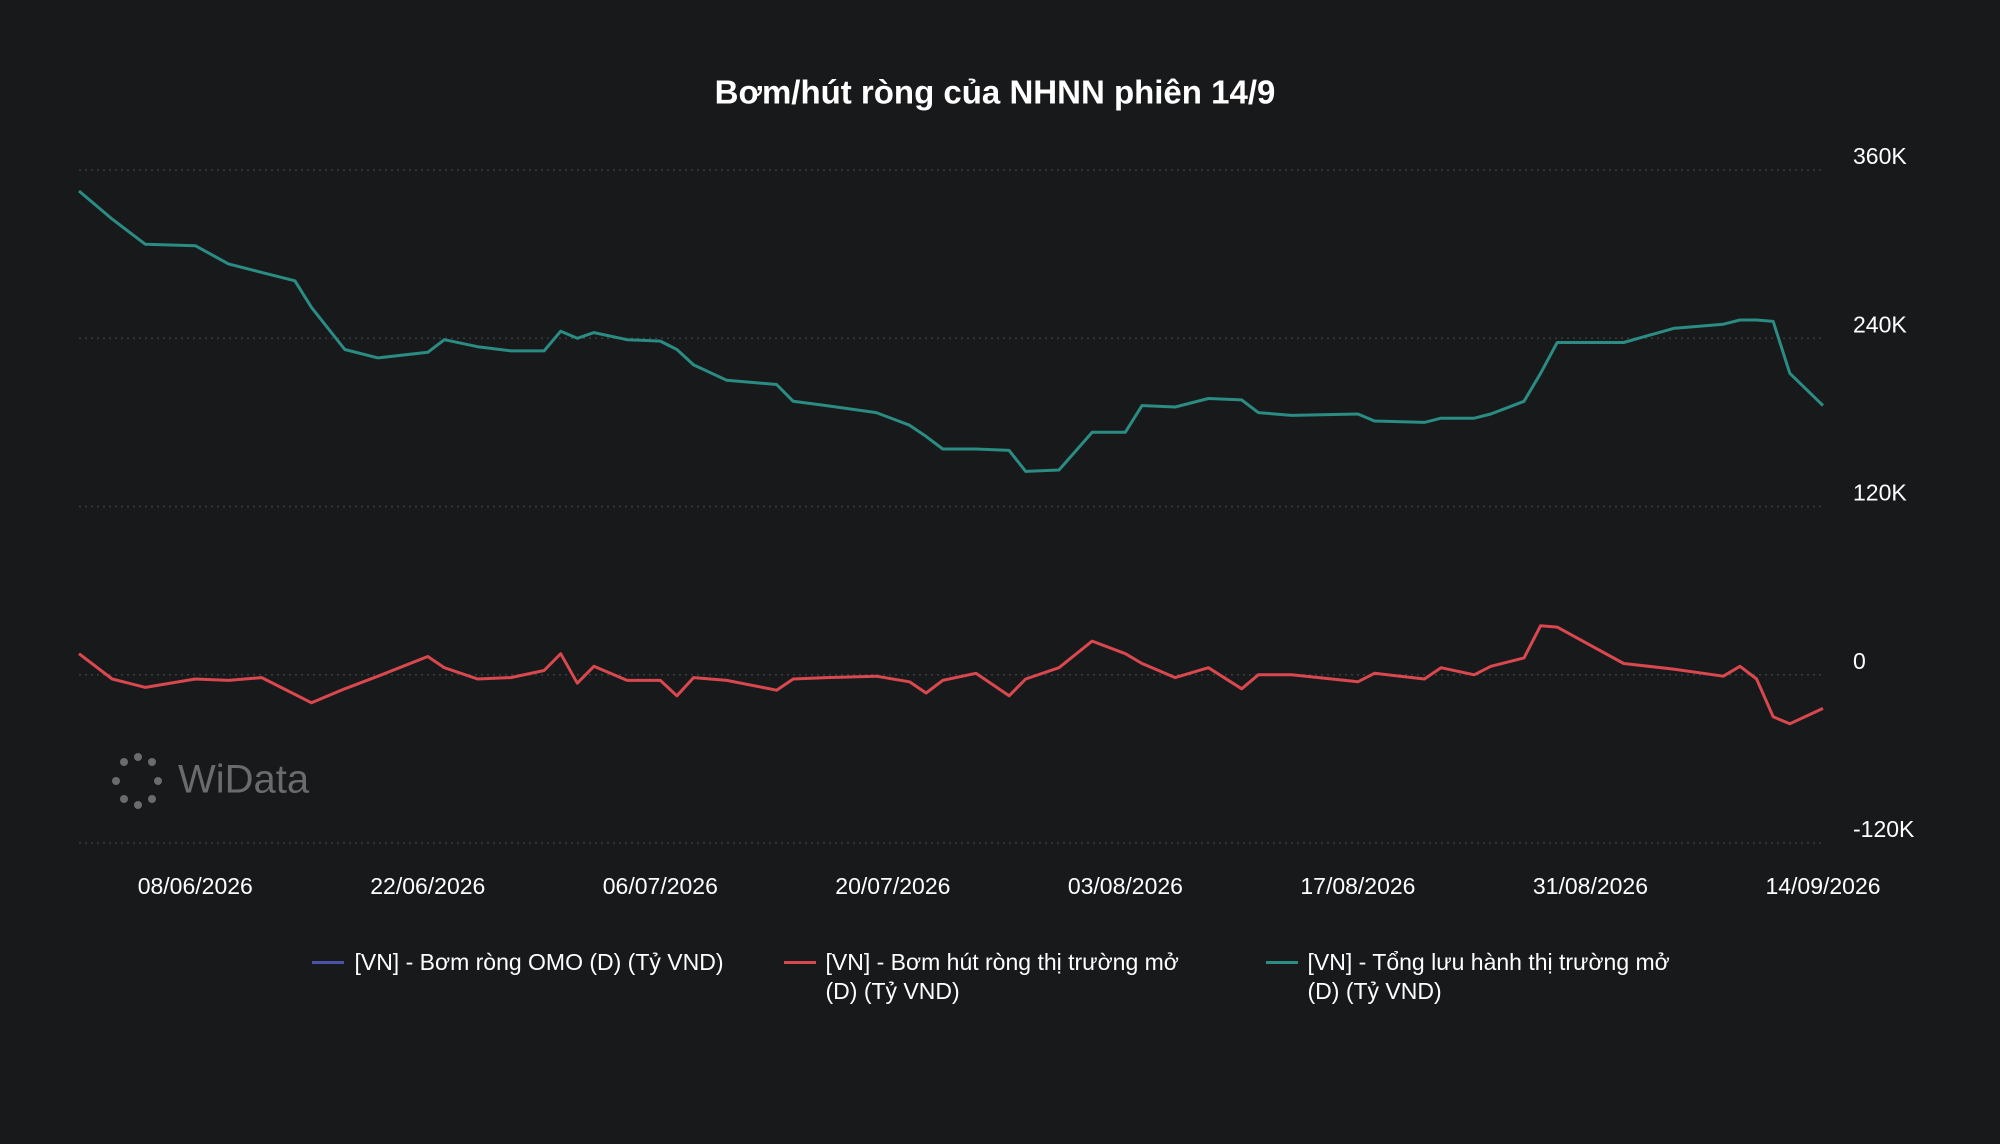 The width and height of the screenshot is (2000, 1144). I want to click on y-tick-label: 0, so click(1859, 661).